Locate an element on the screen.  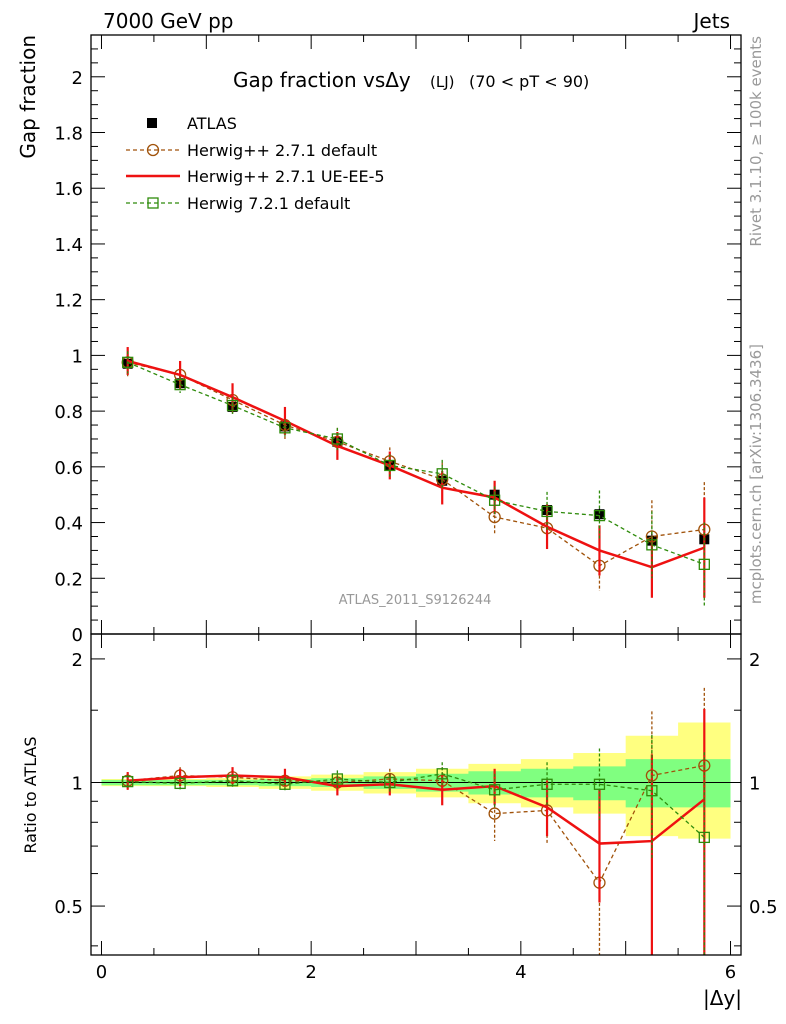
header-left: 7000 GeV pp is located at coordinates (168, 21).